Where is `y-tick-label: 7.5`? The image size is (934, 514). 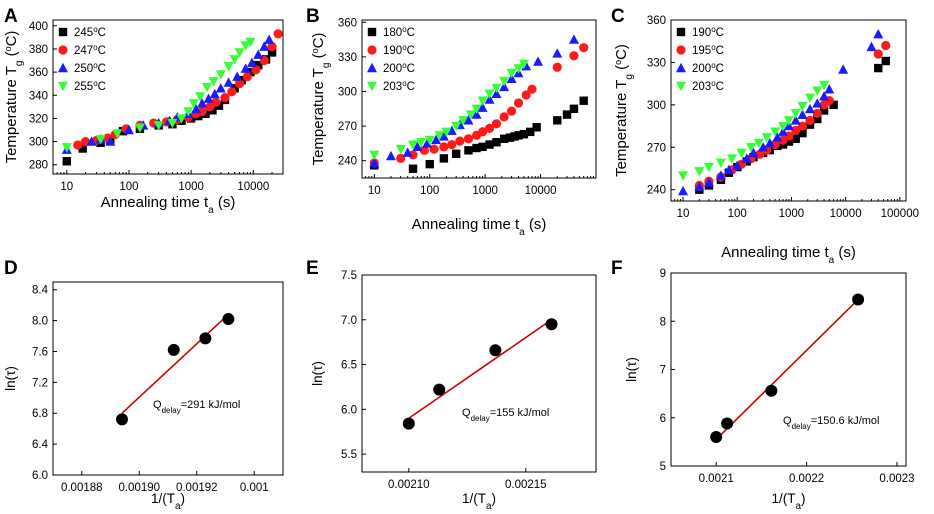
y-tick-label: 7.5 is located at coordinates (349, 276).